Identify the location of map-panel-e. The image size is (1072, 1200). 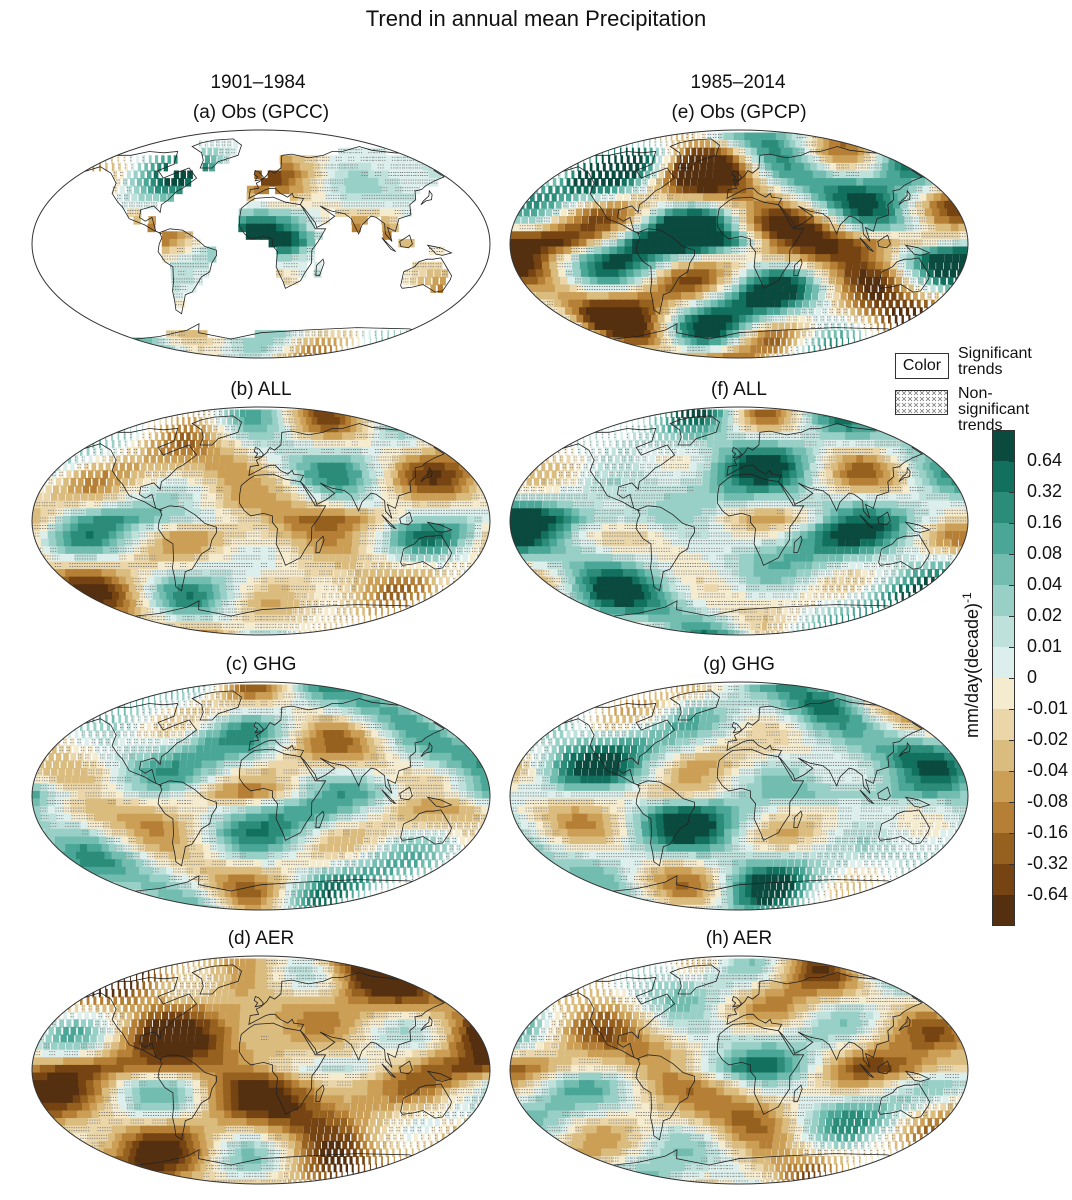
(739, 244).